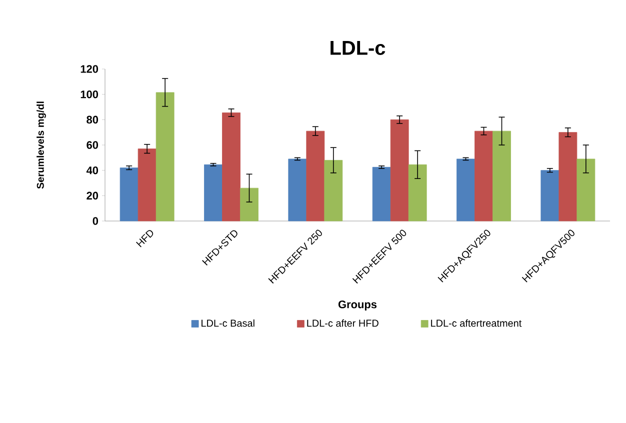 Image resolution: width=626 pixels, height=423 pixels. Describe the element at coordinates (476, 323) in the screenshot. I see `legend-label: LDL-c aftertreatment` at that location.